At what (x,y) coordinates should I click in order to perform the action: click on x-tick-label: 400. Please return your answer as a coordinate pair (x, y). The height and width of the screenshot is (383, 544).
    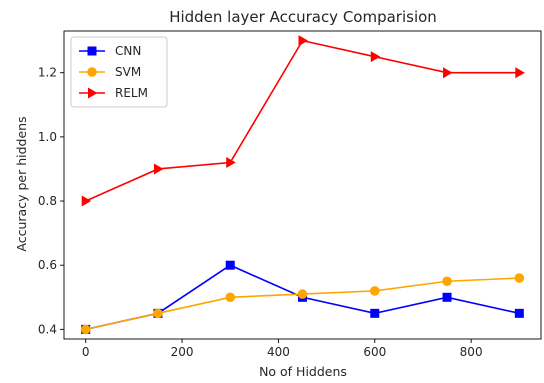
    Looking at the image, I should click on (278, 352).